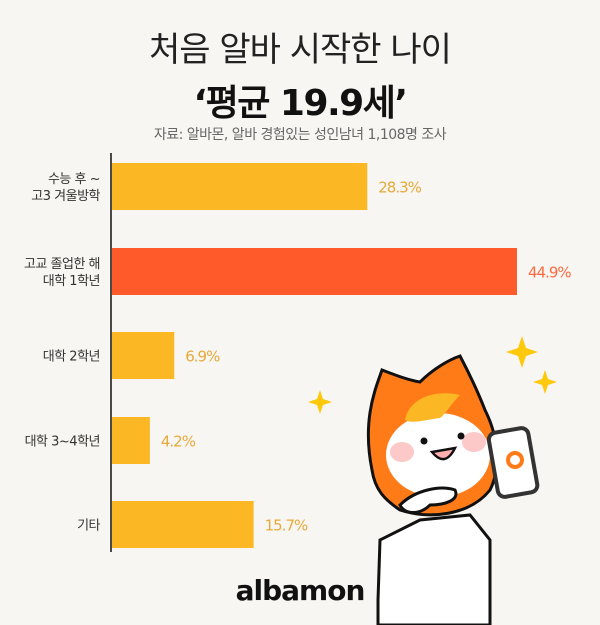 The width and height of the screenshot is (600, 625). What do you see at coordinates (399, 188) in the screenshot?
I see `value-label: 28.3%` at bounding box center [399, 188].